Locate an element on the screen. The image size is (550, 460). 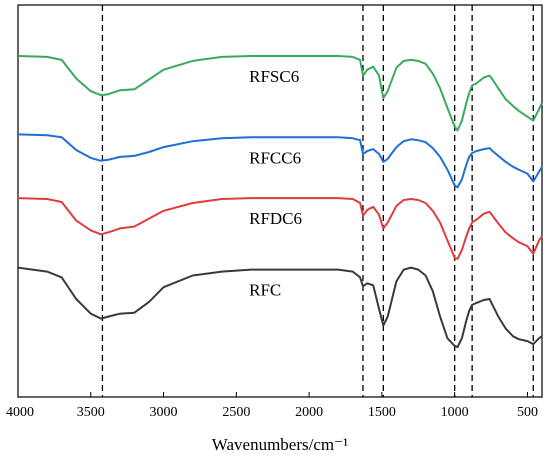
x-tick-label-2000: 2000 is located at coordinates (309, 412).